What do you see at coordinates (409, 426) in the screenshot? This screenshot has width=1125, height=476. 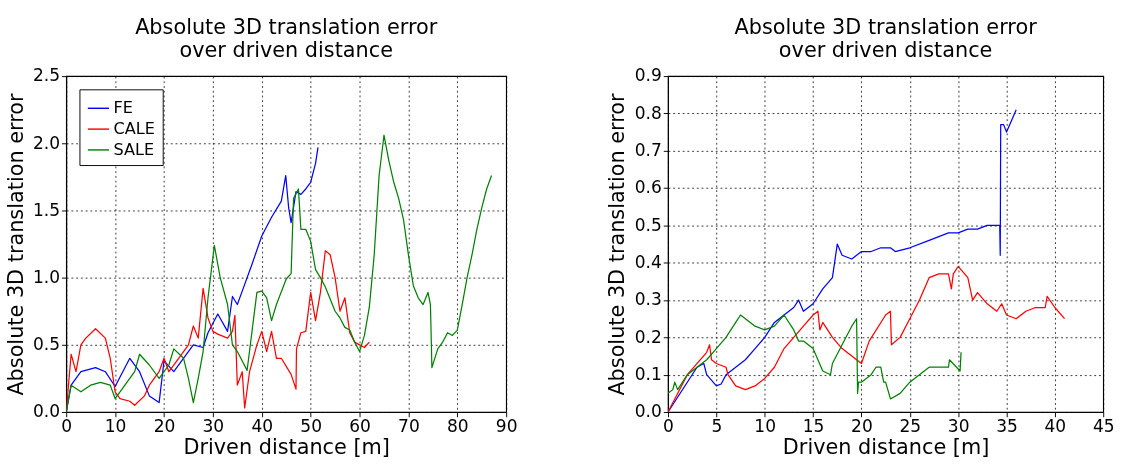 I see `x-tick-label: 70` at bounding box center [409, 426].